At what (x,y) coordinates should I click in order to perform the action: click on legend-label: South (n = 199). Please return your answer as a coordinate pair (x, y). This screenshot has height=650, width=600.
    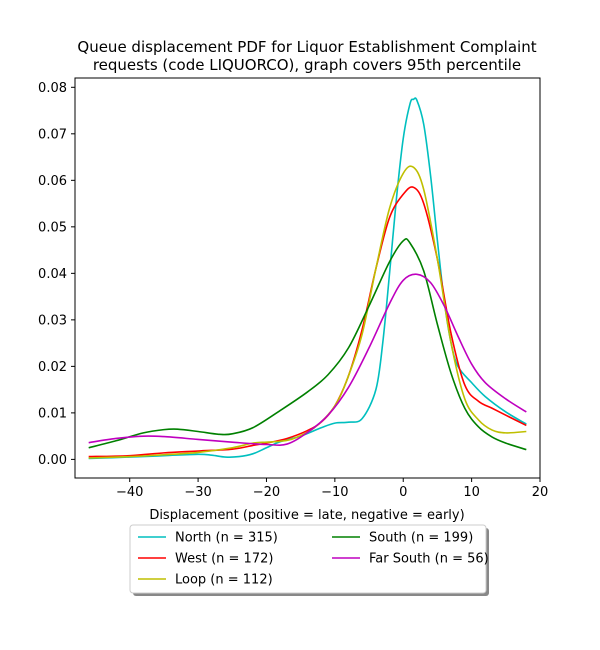
    Looking at the image, I should click on (421, 538).